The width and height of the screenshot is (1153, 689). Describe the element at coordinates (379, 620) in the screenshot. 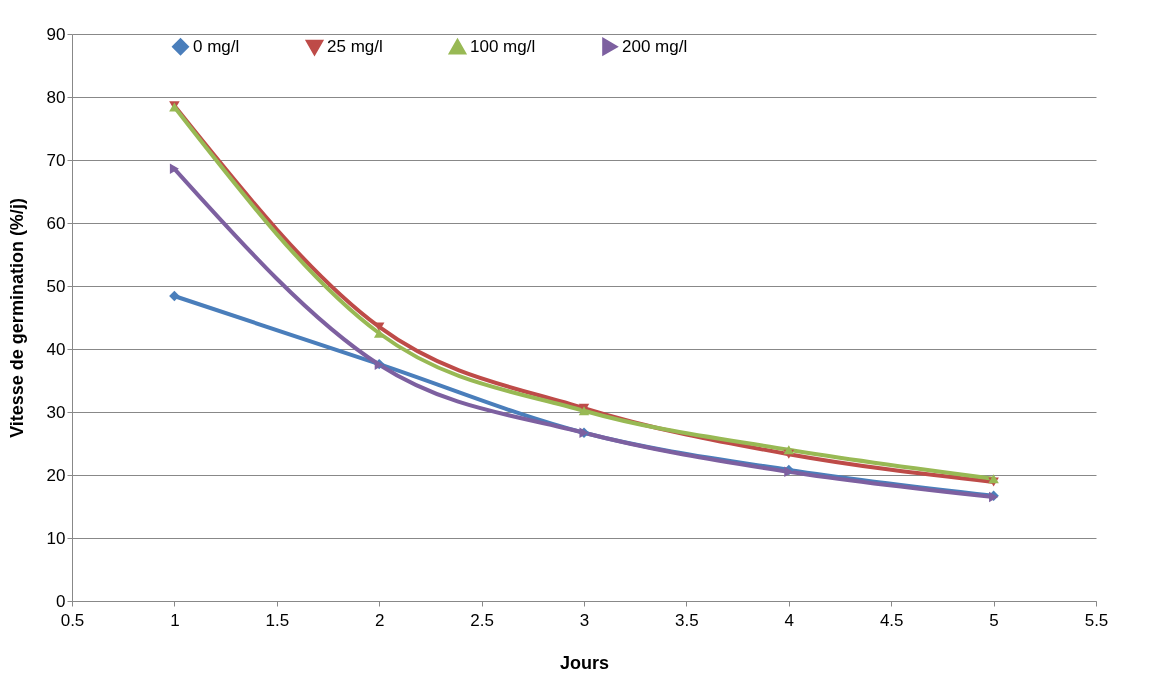

I see `x-tick-label: 2` at that location.